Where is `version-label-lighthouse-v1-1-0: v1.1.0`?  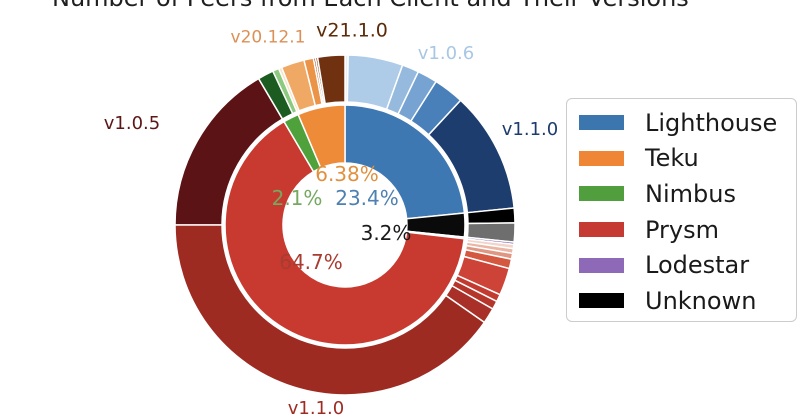 version-label-lighthouse-v1-1-0: v1.1.0 is located at coordinates (530, 129).